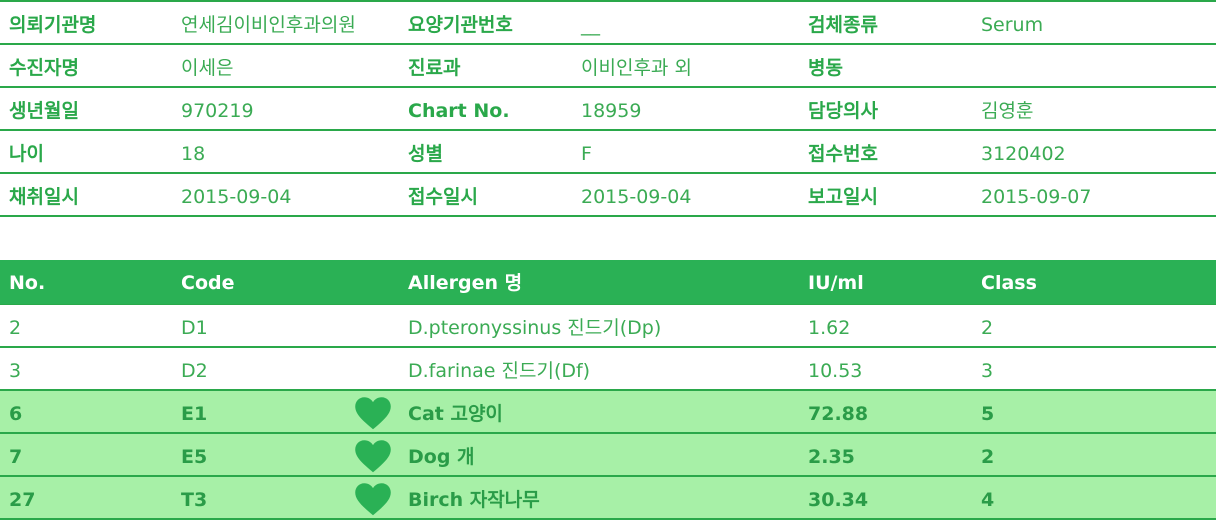 The image size is (1216, 529). Describe the element at coordinates (194, 457) in the screenshot. I see `result-code: E5` at that location.